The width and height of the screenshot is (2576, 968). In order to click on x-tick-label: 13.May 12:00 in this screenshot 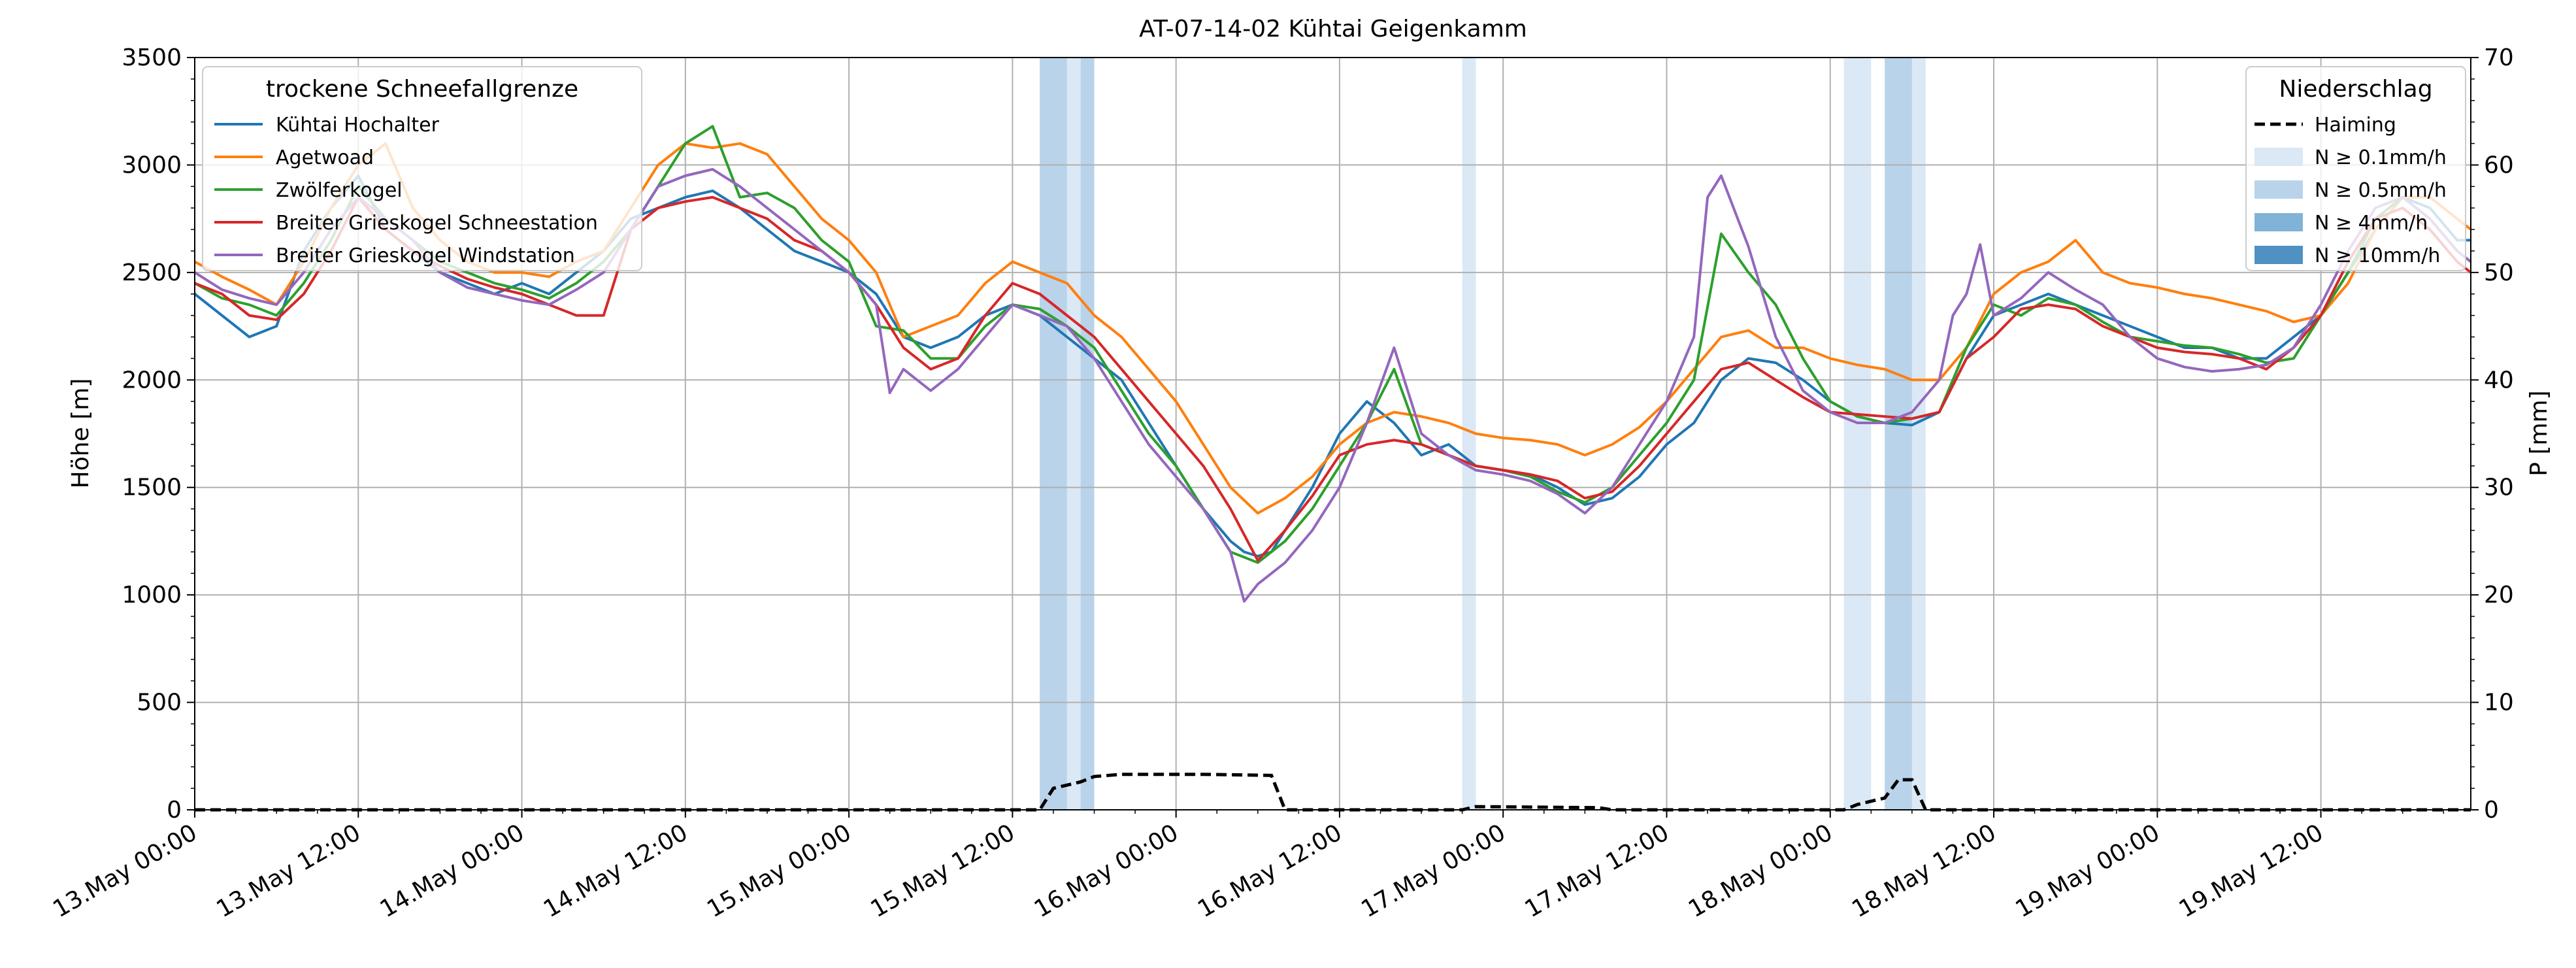, I will do `click(288, 871)`.